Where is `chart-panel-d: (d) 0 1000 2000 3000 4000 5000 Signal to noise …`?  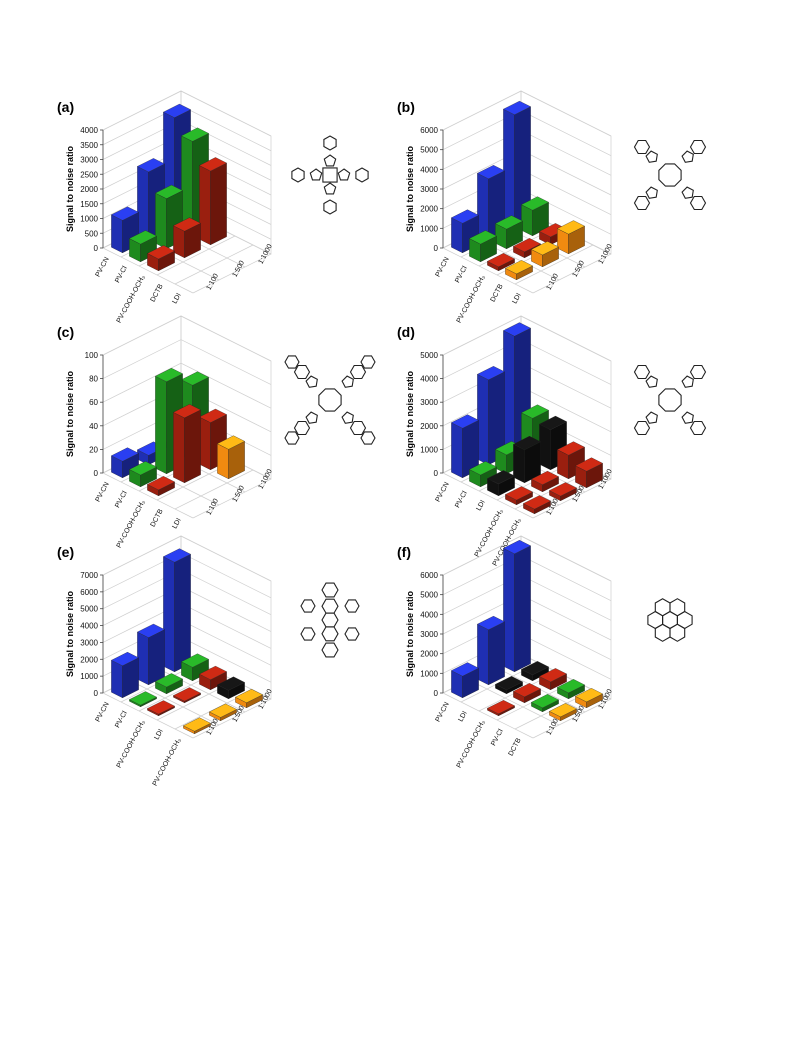
chart-panel-d: (d) 0 1000 2000 3000 4000 5000 Signal to noise … is located at coordinates (560, 441).